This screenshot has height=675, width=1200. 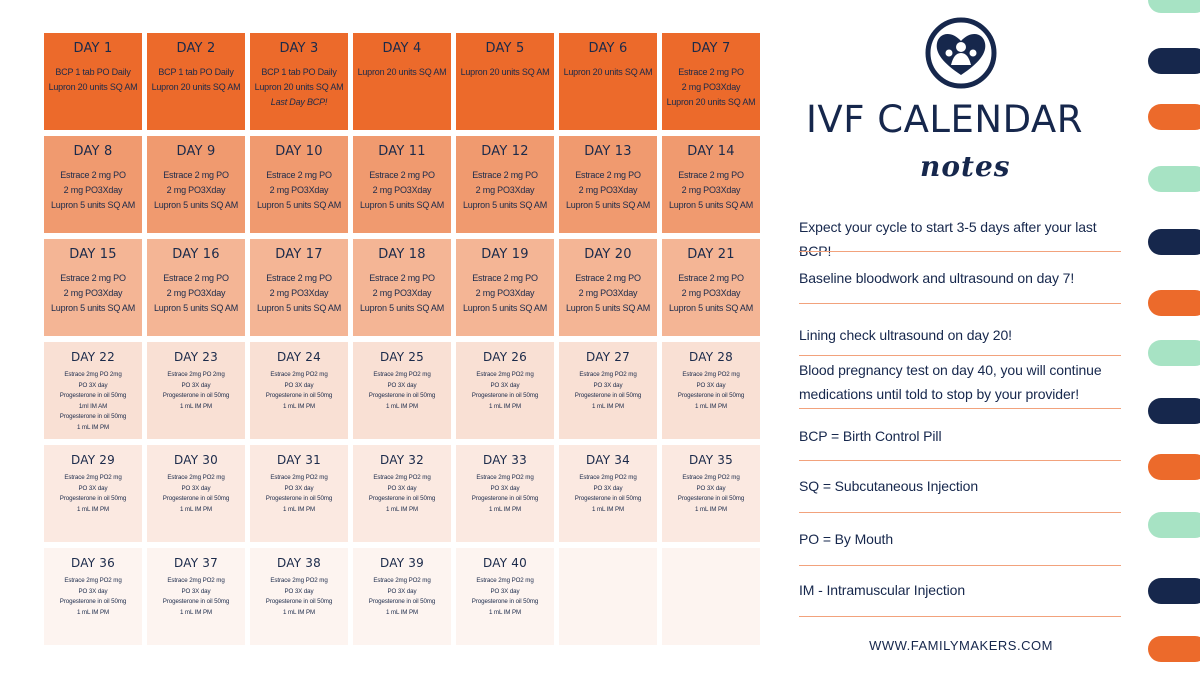 What do you see at coordinates (402, 151) in the screenshot?
I see `day-label: DAY 11` at bounding box center [402, 151].